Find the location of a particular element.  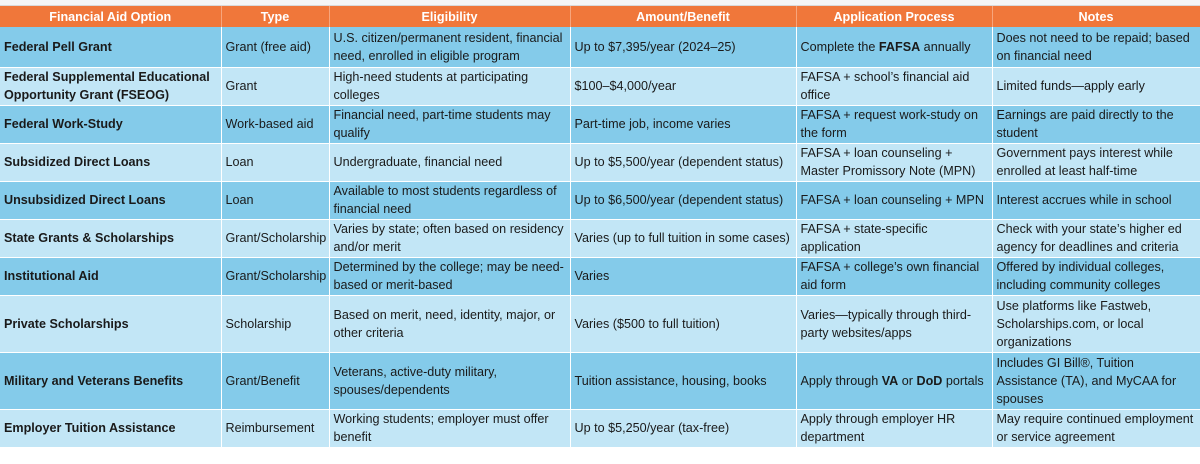

process-cell: Apply through VA or DoD portals is located at coordinates (894, 381).